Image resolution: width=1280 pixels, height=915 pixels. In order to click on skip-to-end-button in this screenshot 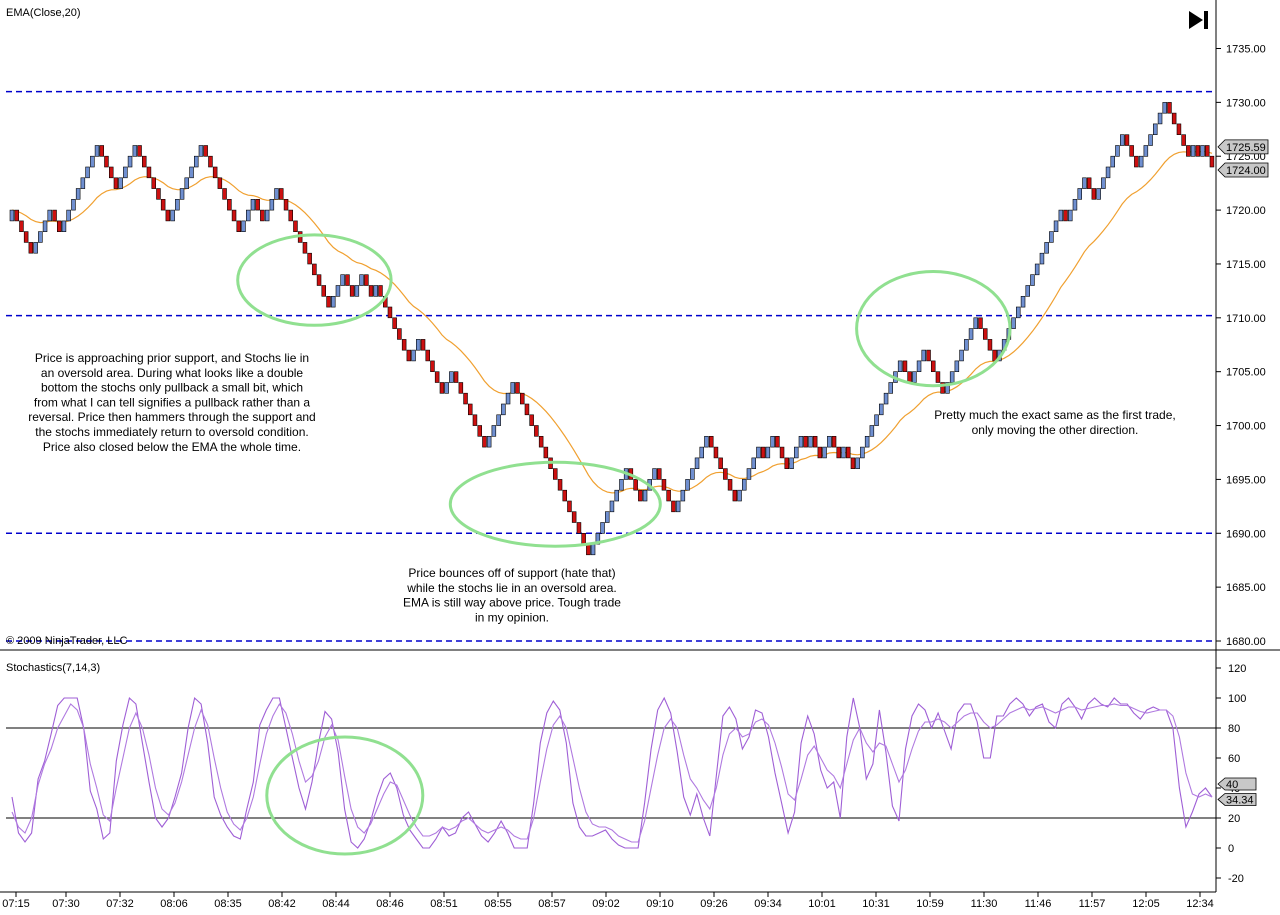, I will do `click(1199, 20)`.